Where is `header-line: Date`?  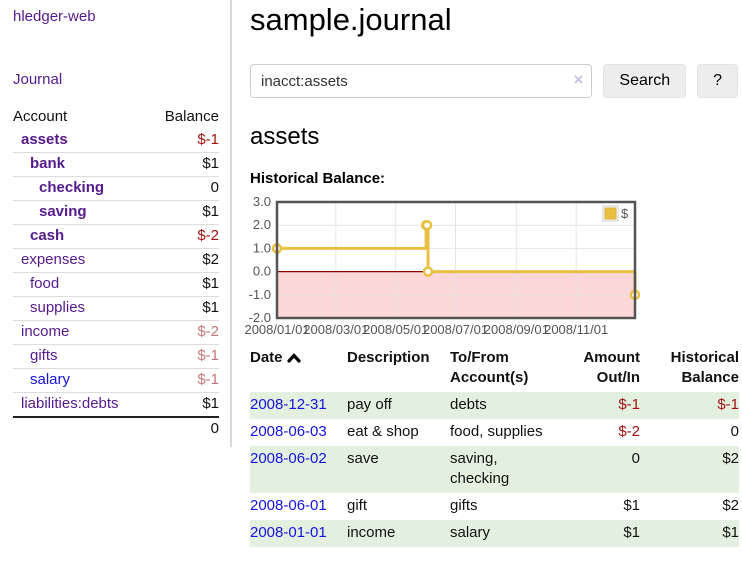
header-line: Date is located at coordinates (294, 358).